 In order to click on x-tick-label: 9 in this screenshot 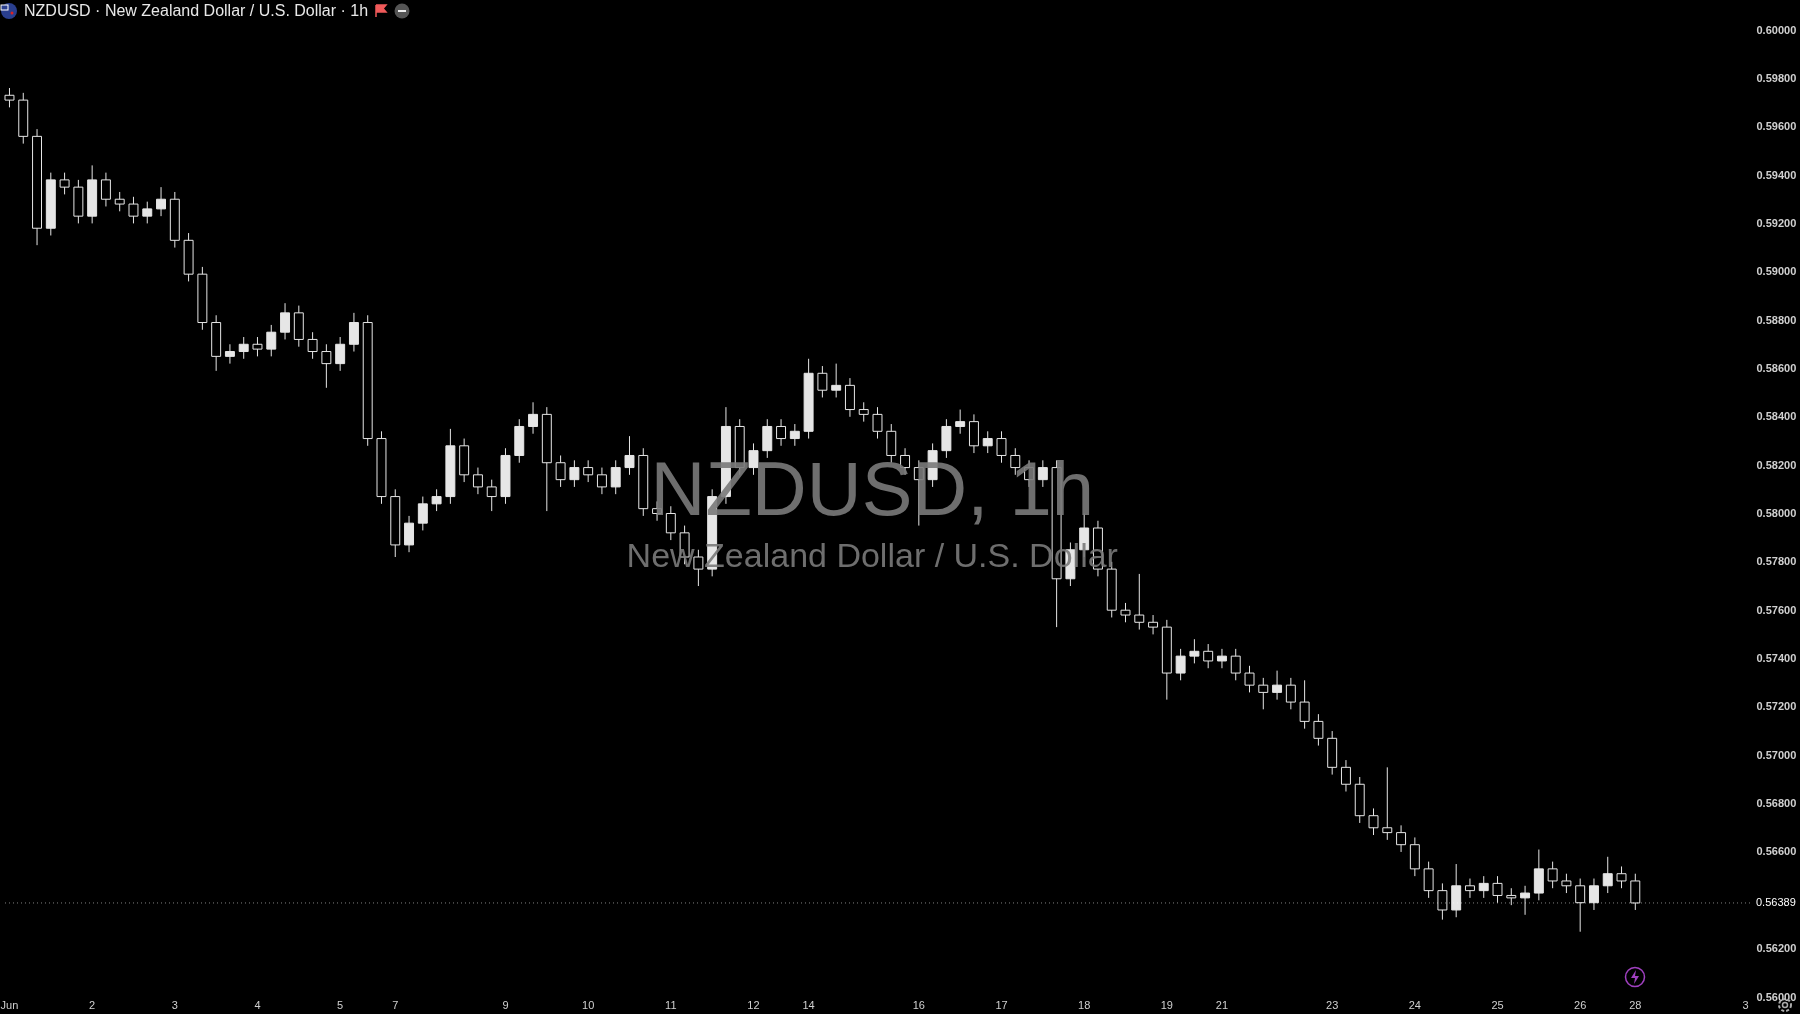, I will do `click(505, 1004)`.